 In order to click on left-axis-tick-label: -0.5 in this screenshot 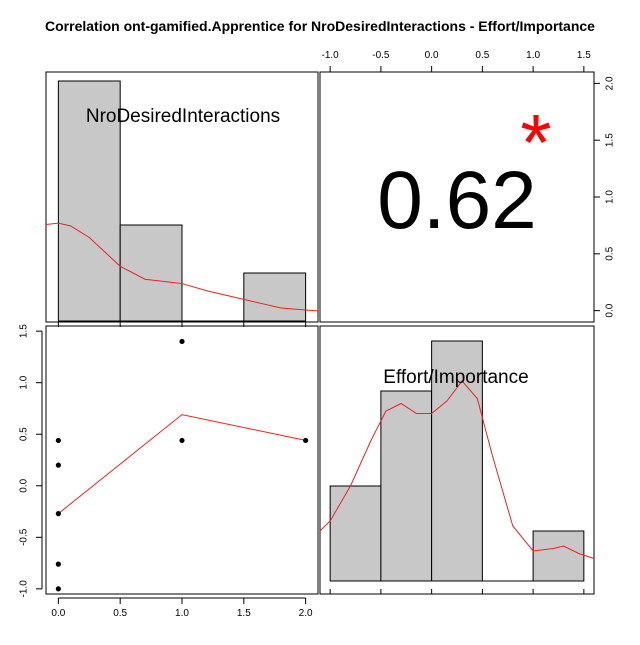, I will do `click(24, 537)`.